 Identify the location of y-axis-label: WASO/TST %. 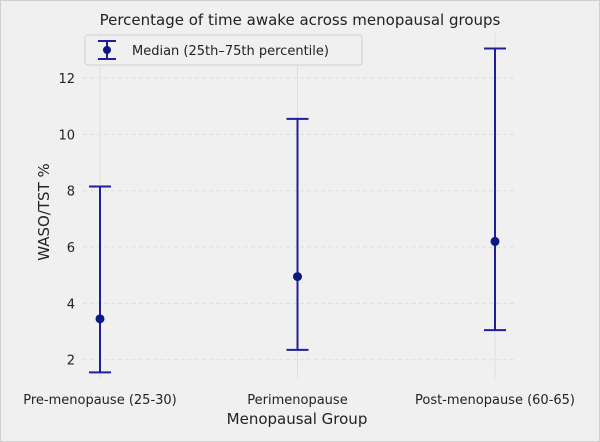
(44, 212).